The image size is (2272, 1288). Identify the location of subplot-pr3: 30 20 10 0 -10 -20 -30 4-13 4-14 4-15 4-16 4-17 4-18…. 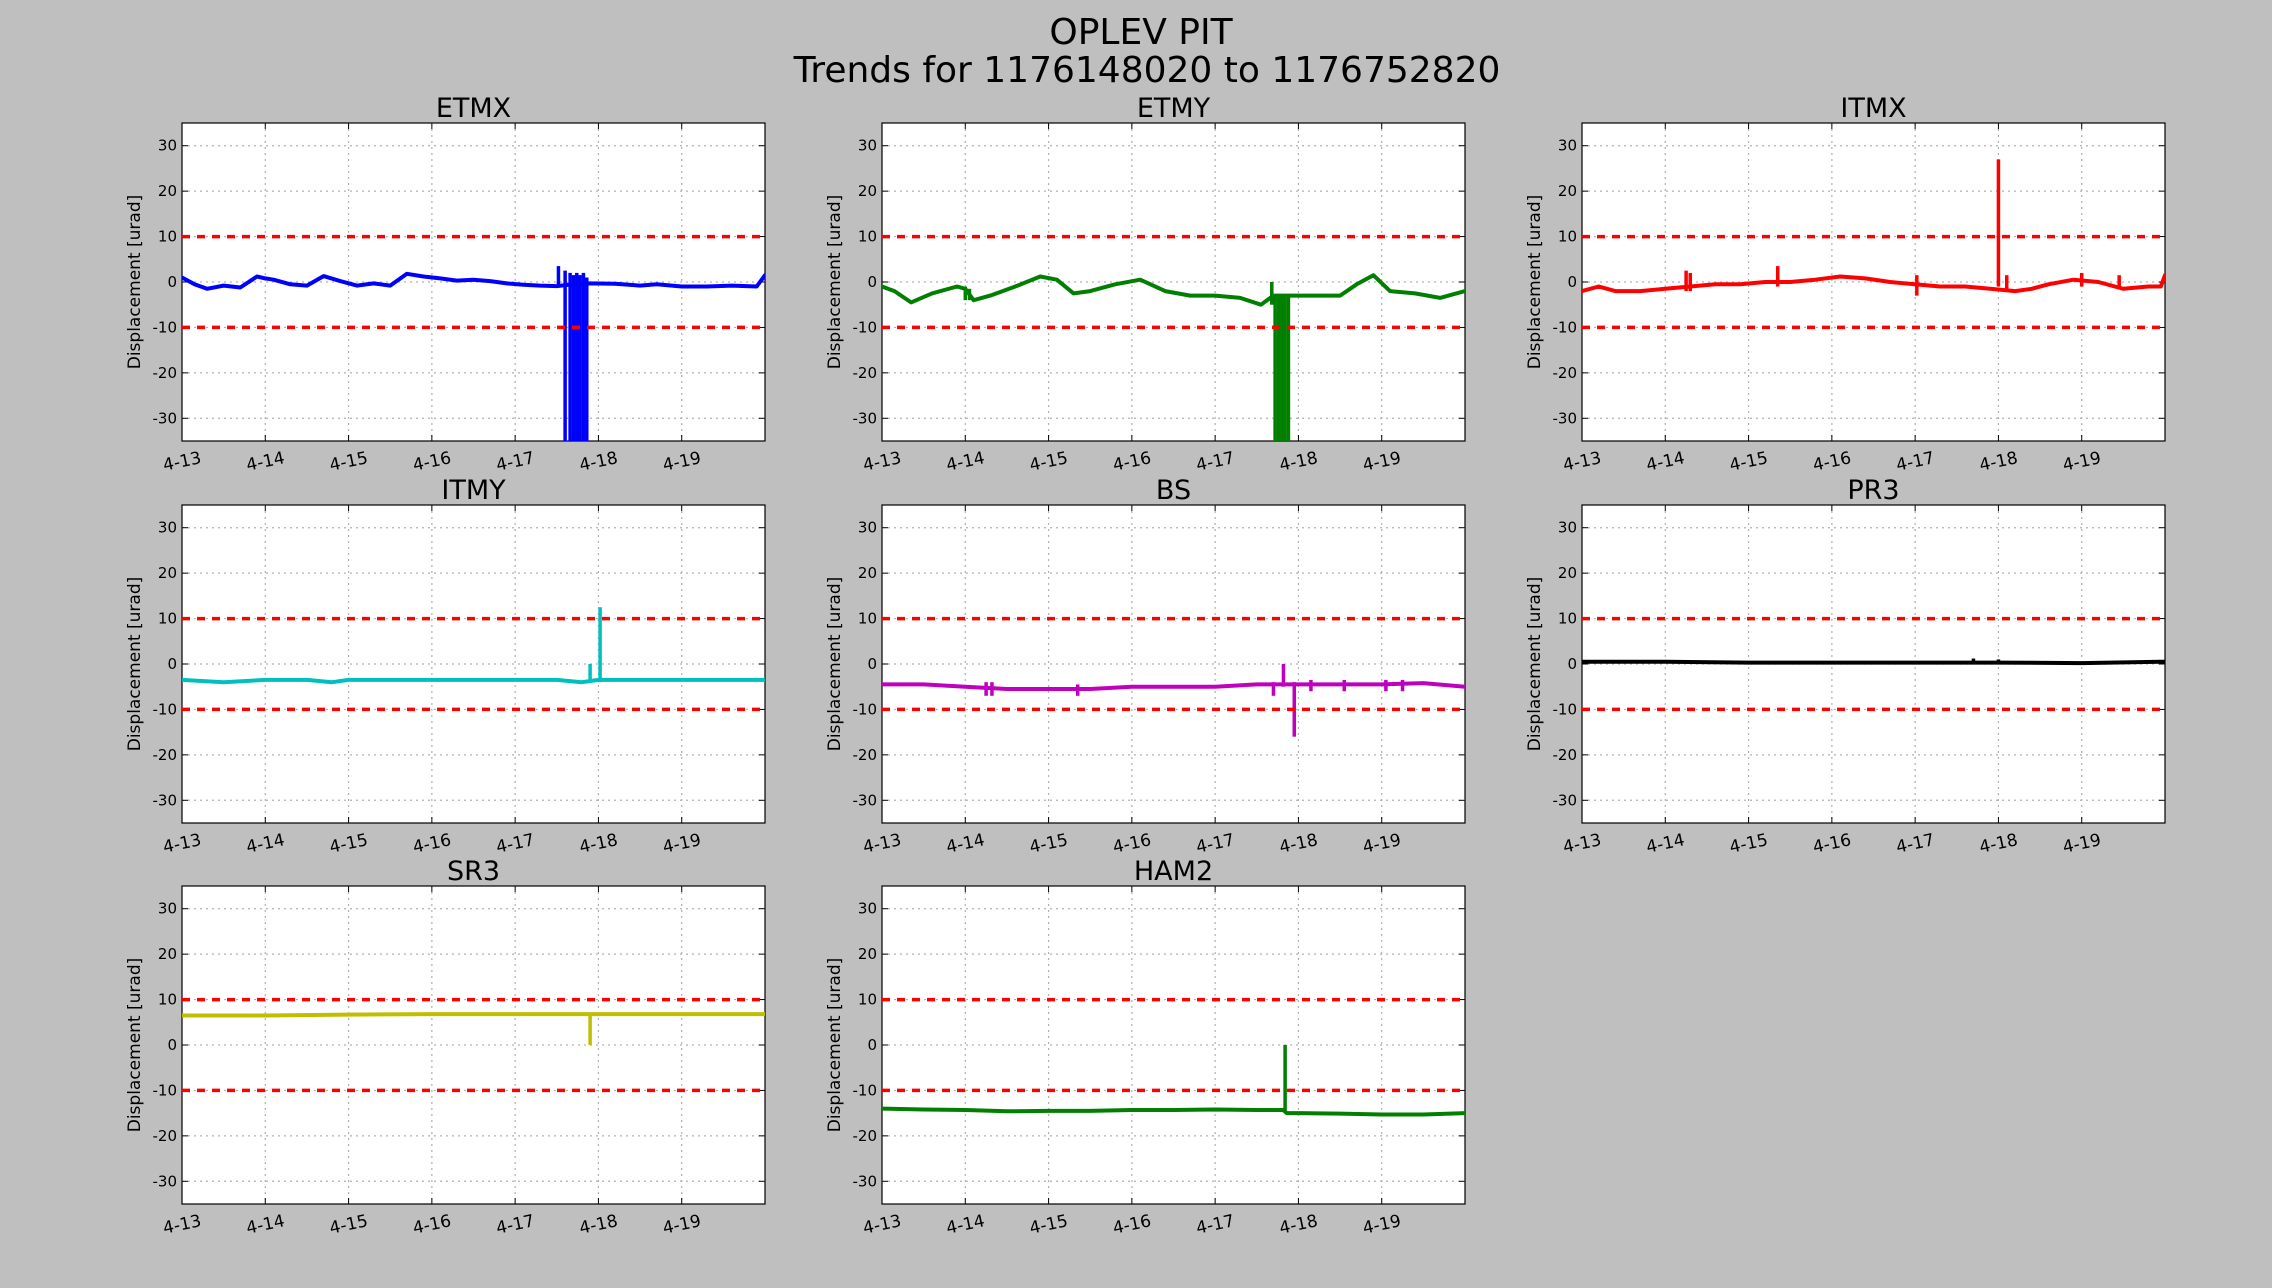
(1845, 666).